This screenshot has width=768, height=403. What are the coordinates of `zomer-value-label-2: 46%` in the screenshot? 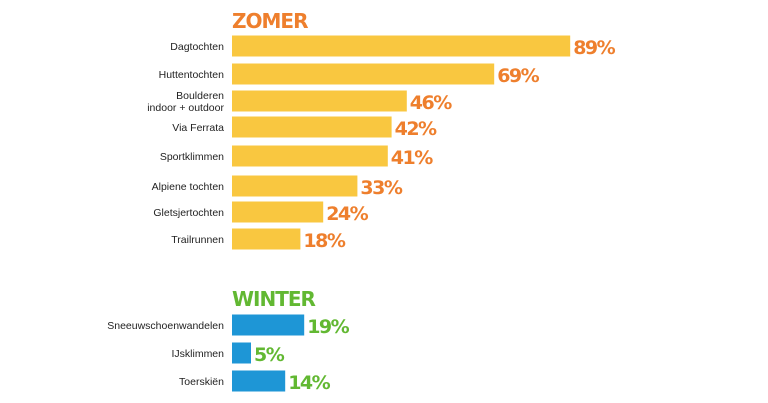 It's located at (431, 103).